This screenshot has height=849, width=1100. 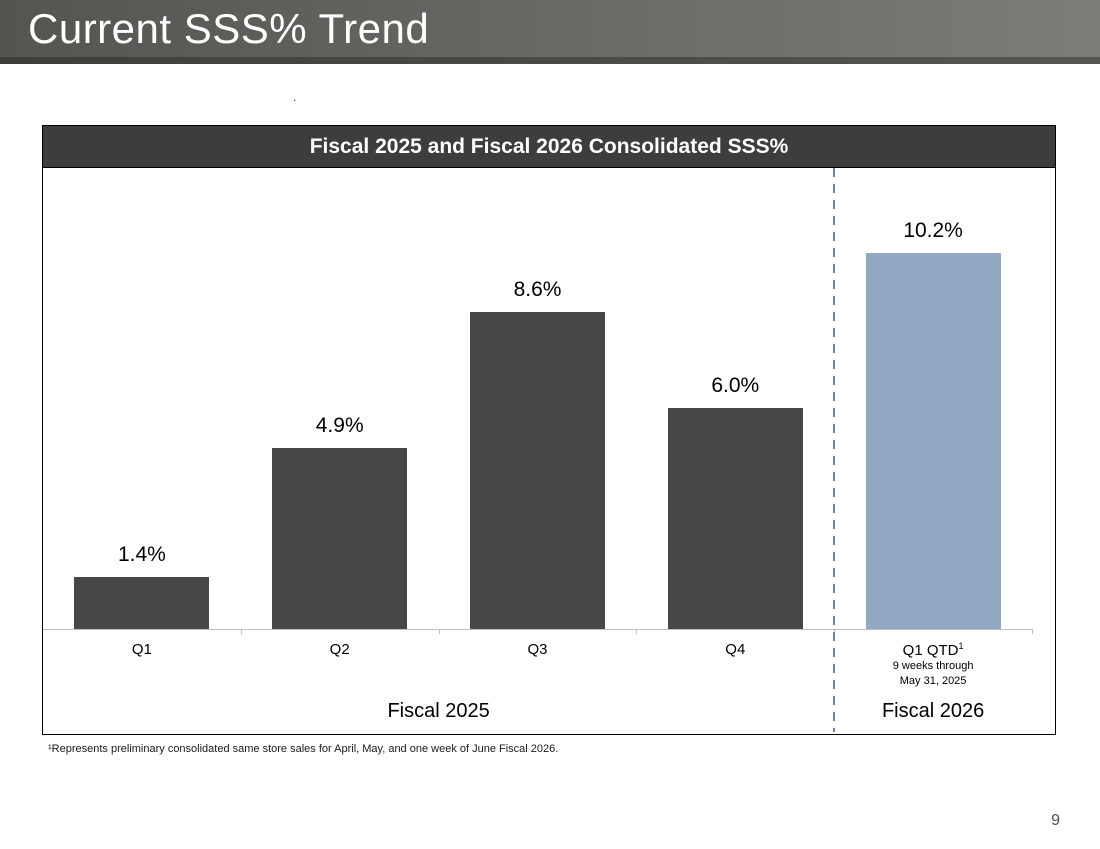 What do you see at coordinates (1055, 820) in the screenshot?
I see `page-number: 9` at bounding box center [1055, 820].